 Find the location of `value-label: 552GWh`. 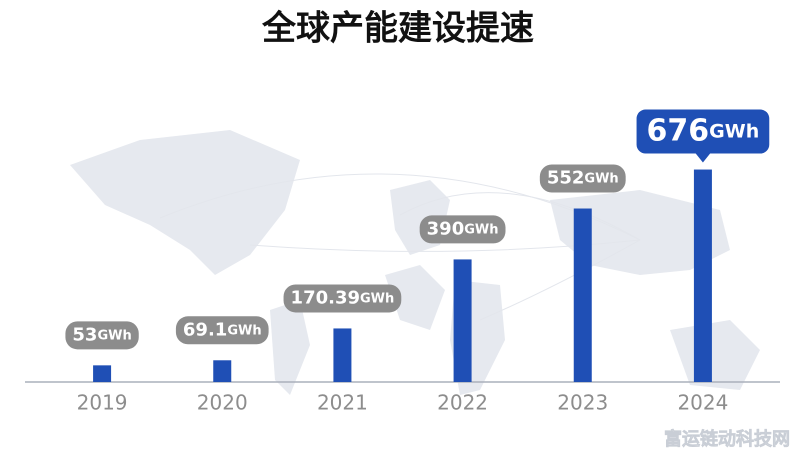

value-label: 552GWh is located at coordinates (582, 178).